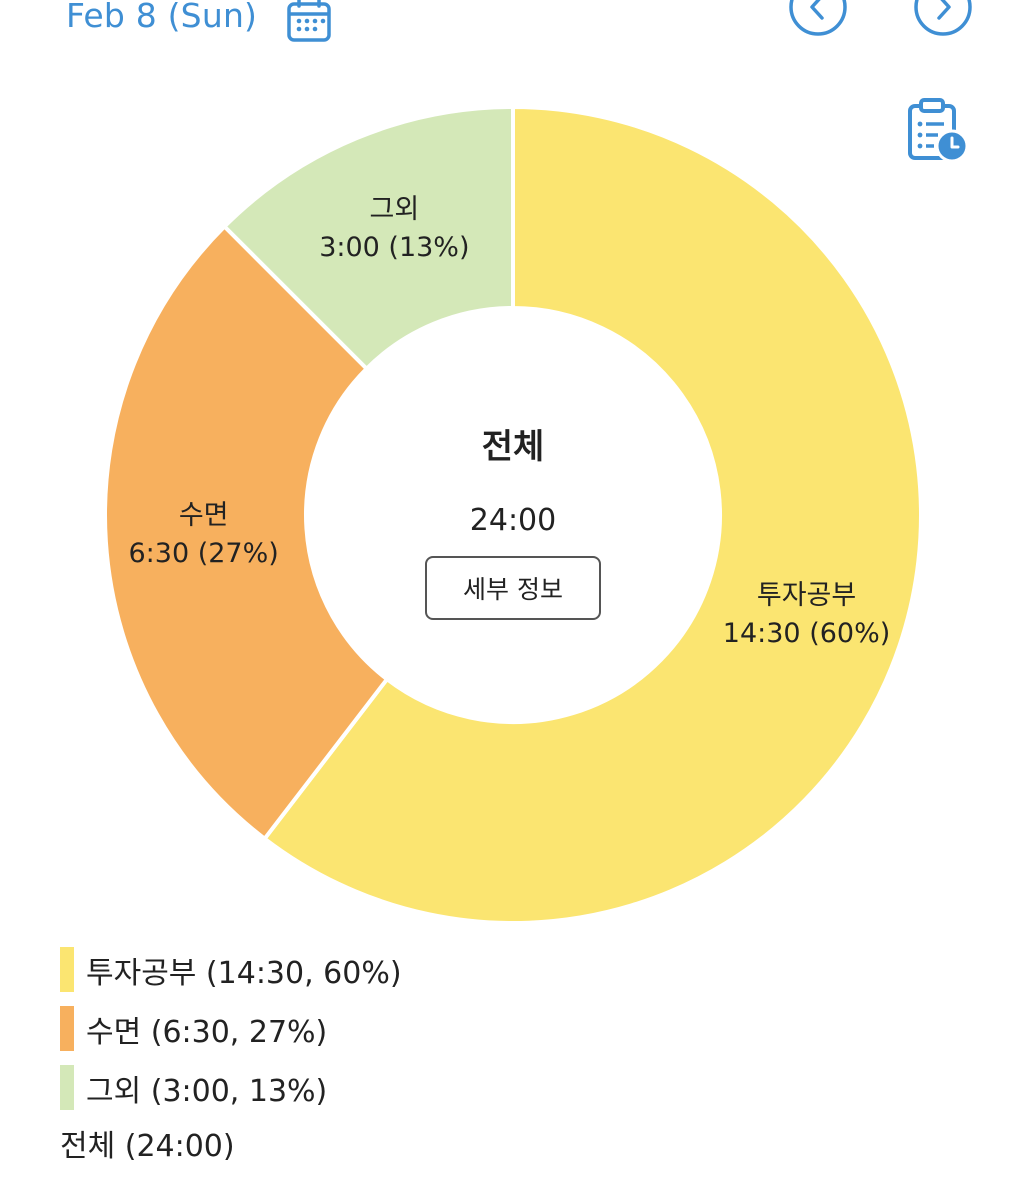 This screenshot has width=1026, height=1200. Describe the element at coordinates (203, 554) in the screenshot. I see `slice-label-value: 6:30 (27%)` at that location.